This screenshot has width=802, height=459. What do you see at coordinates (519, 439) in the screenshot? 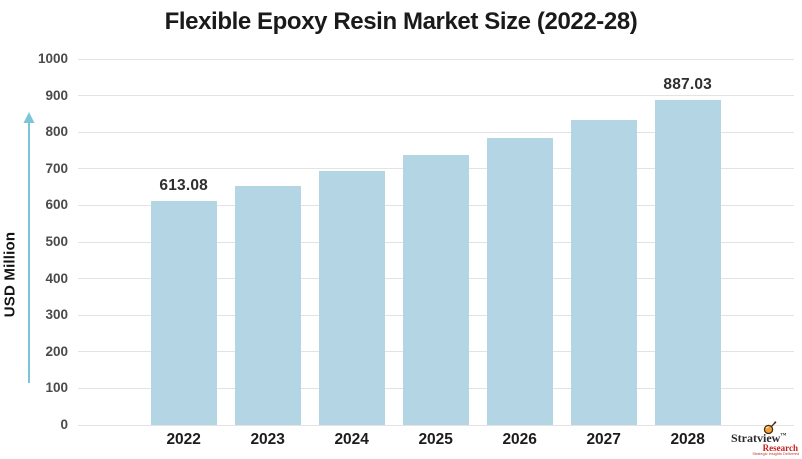
I see `x-tick-label: 2026` at bounding box center [519, 439].